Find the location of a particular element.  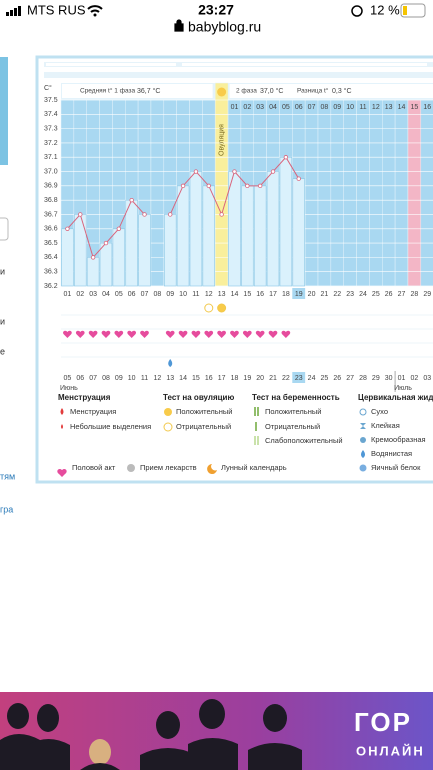

date-label: 06 is located at coordinates (80, 378).